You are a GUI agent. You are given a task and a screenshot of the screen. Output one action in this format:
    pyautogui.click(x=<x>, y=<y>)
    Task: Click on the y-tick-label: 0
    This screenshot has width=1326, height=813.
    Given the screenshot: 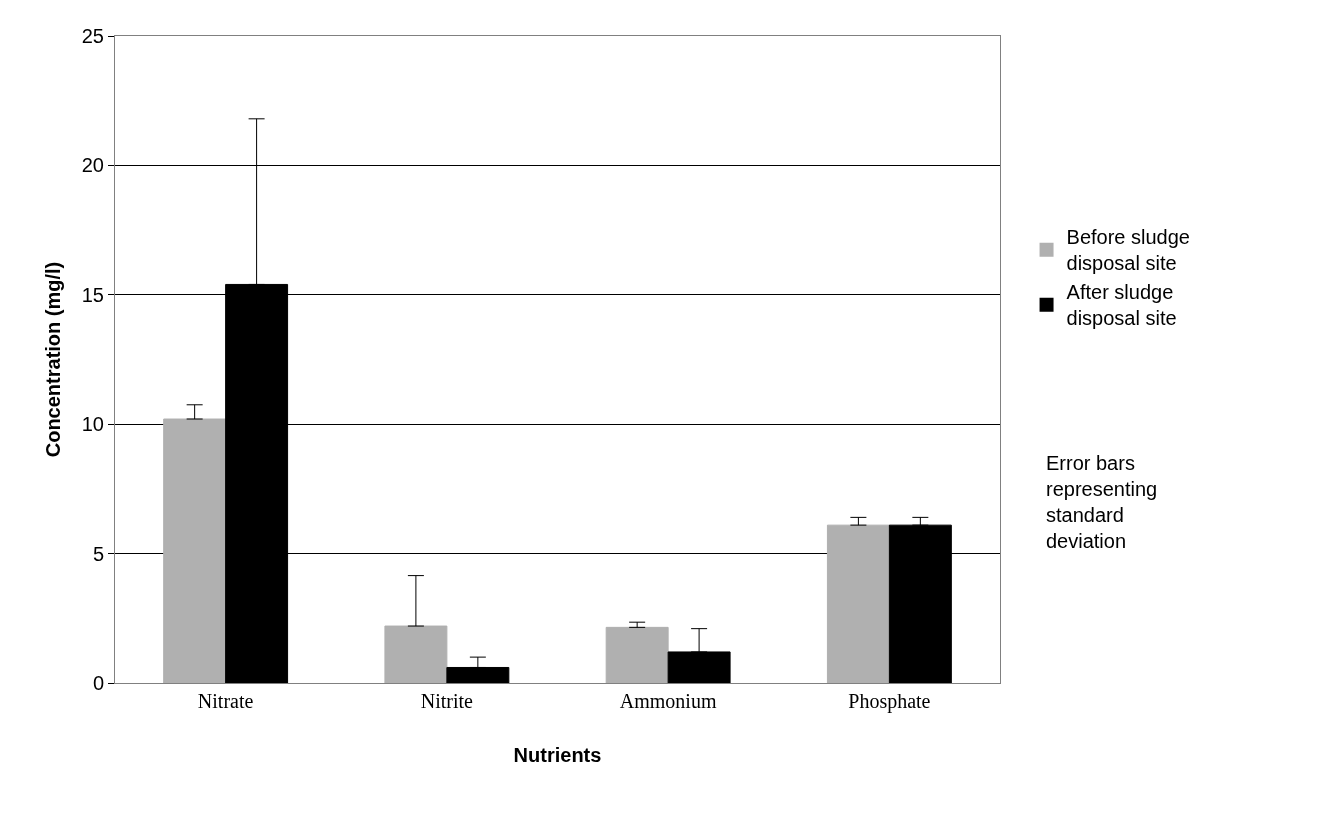 What is the action you would take?
    pyautogui.click(x=98, y=683)
    